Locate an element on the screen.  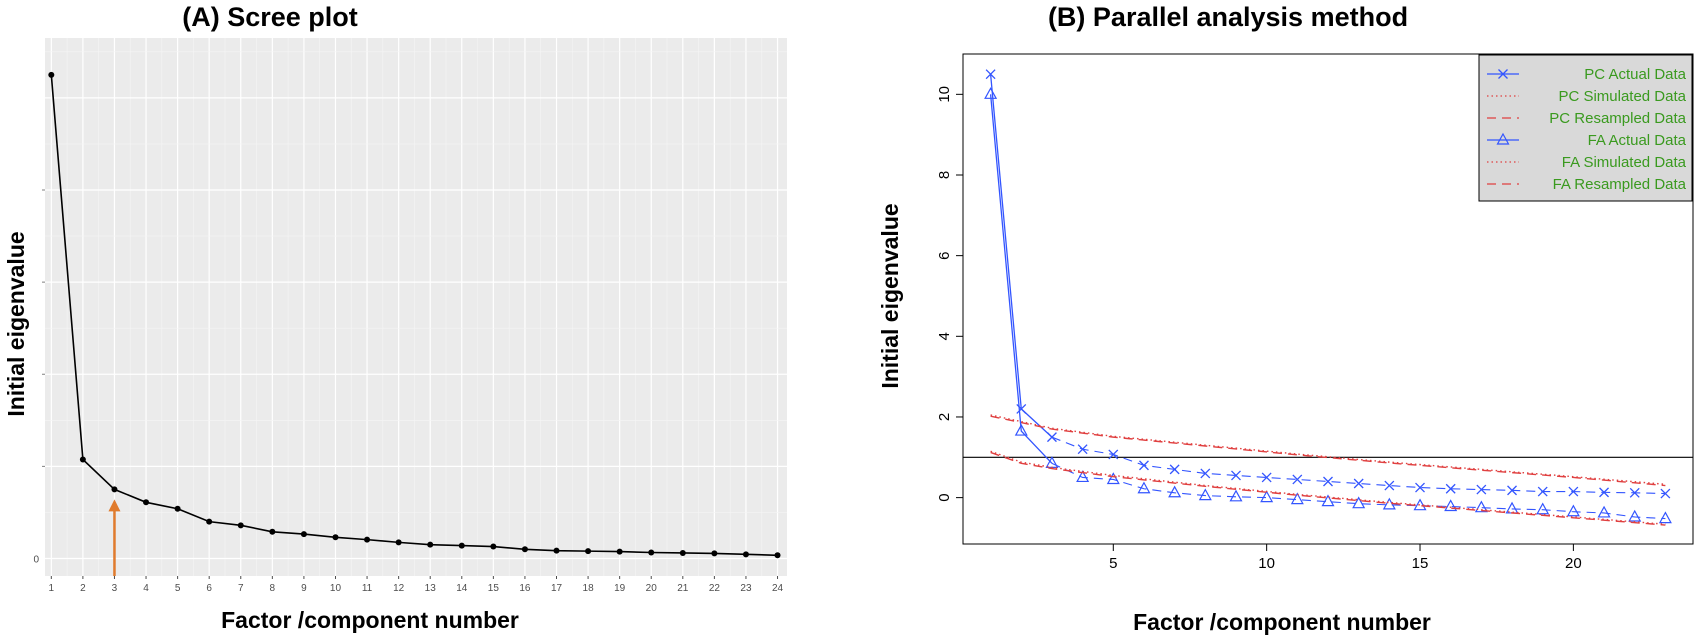
pa-series-pc-resampled-data is located at coordinates (1328, 451).